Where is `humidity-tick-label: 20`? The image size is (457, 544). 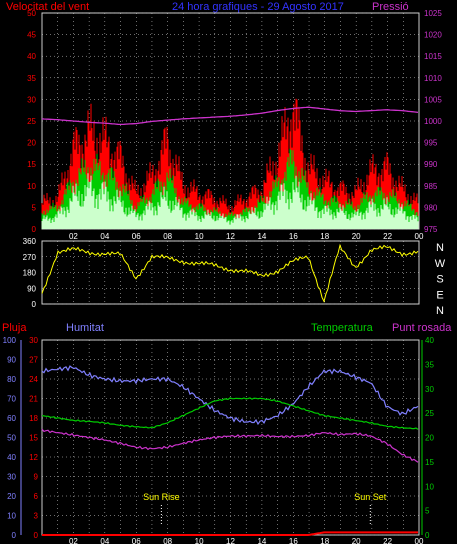 humidity-tick-label: 20 is located at coordinates (11, 496).